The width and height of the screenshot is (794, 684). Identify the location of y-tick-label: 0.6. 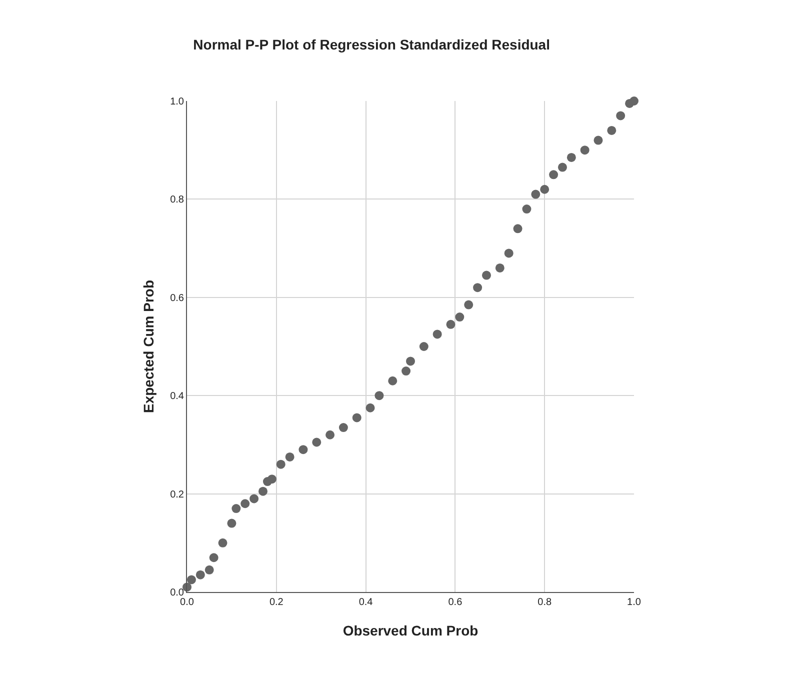
(177, 298).